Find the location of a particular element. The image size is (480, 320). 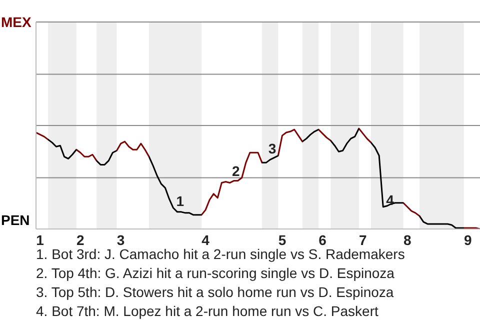

text: MEX is located at coordinates (16, 22).